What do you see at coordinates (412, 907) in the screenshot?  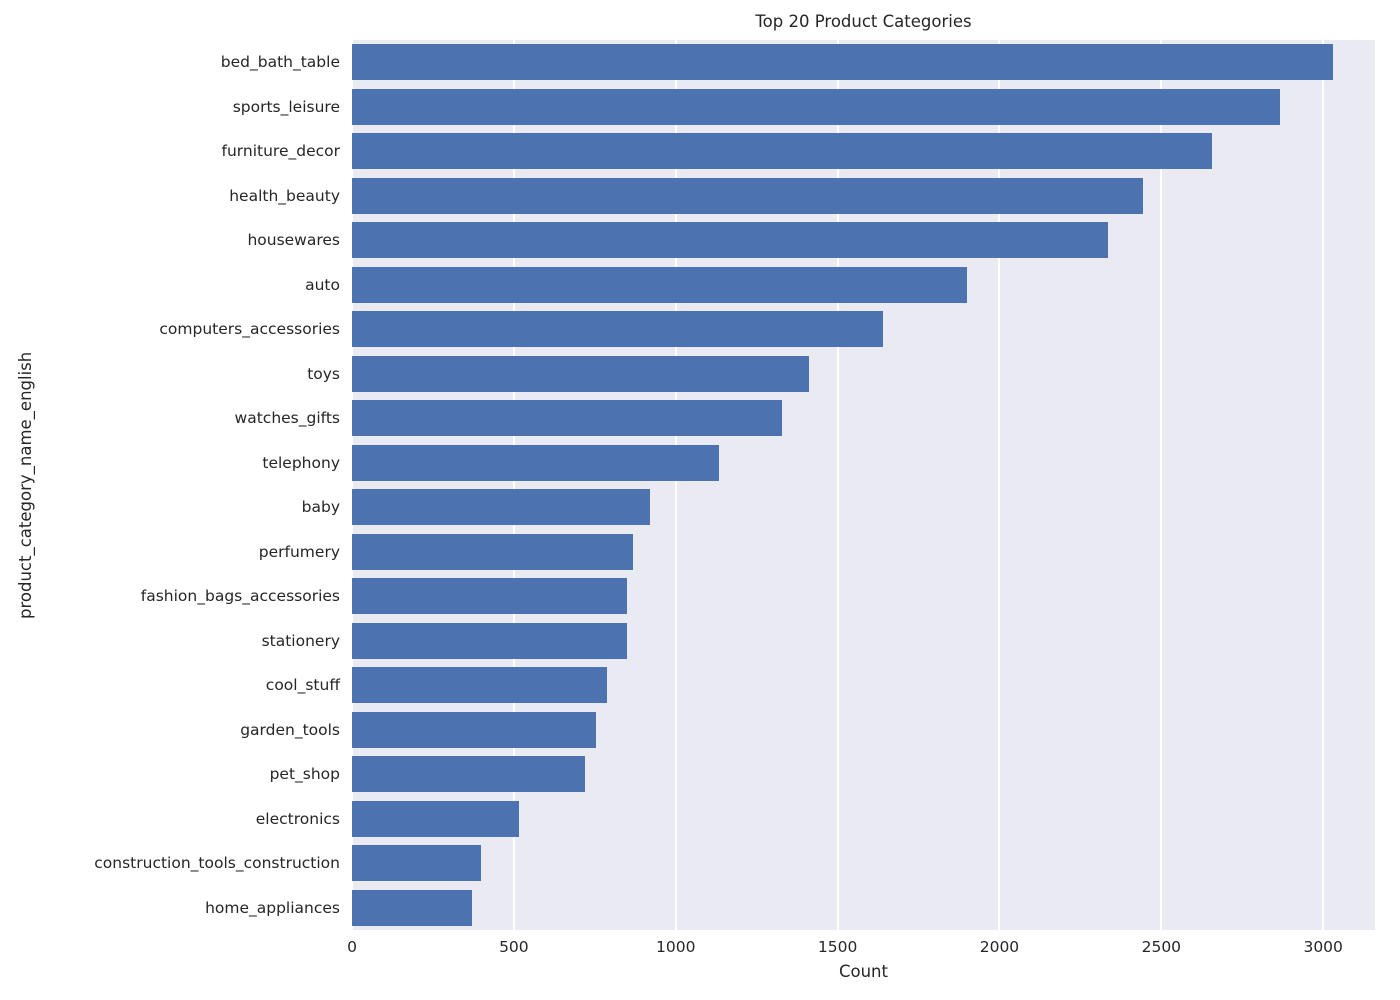 I see `bar-home_appliances` at bounding box center [412, 907].